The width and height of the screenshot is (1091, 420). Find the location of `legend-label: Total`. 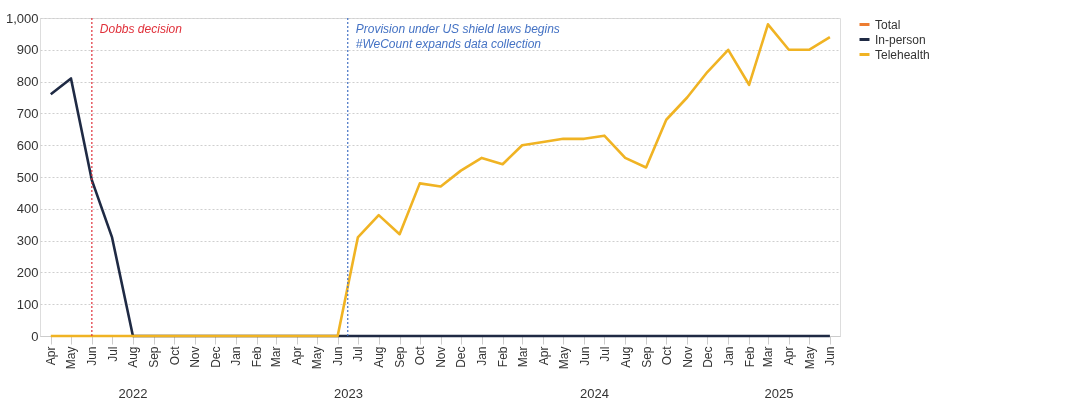

legend-label: Total is located at coordinates (888, 24).